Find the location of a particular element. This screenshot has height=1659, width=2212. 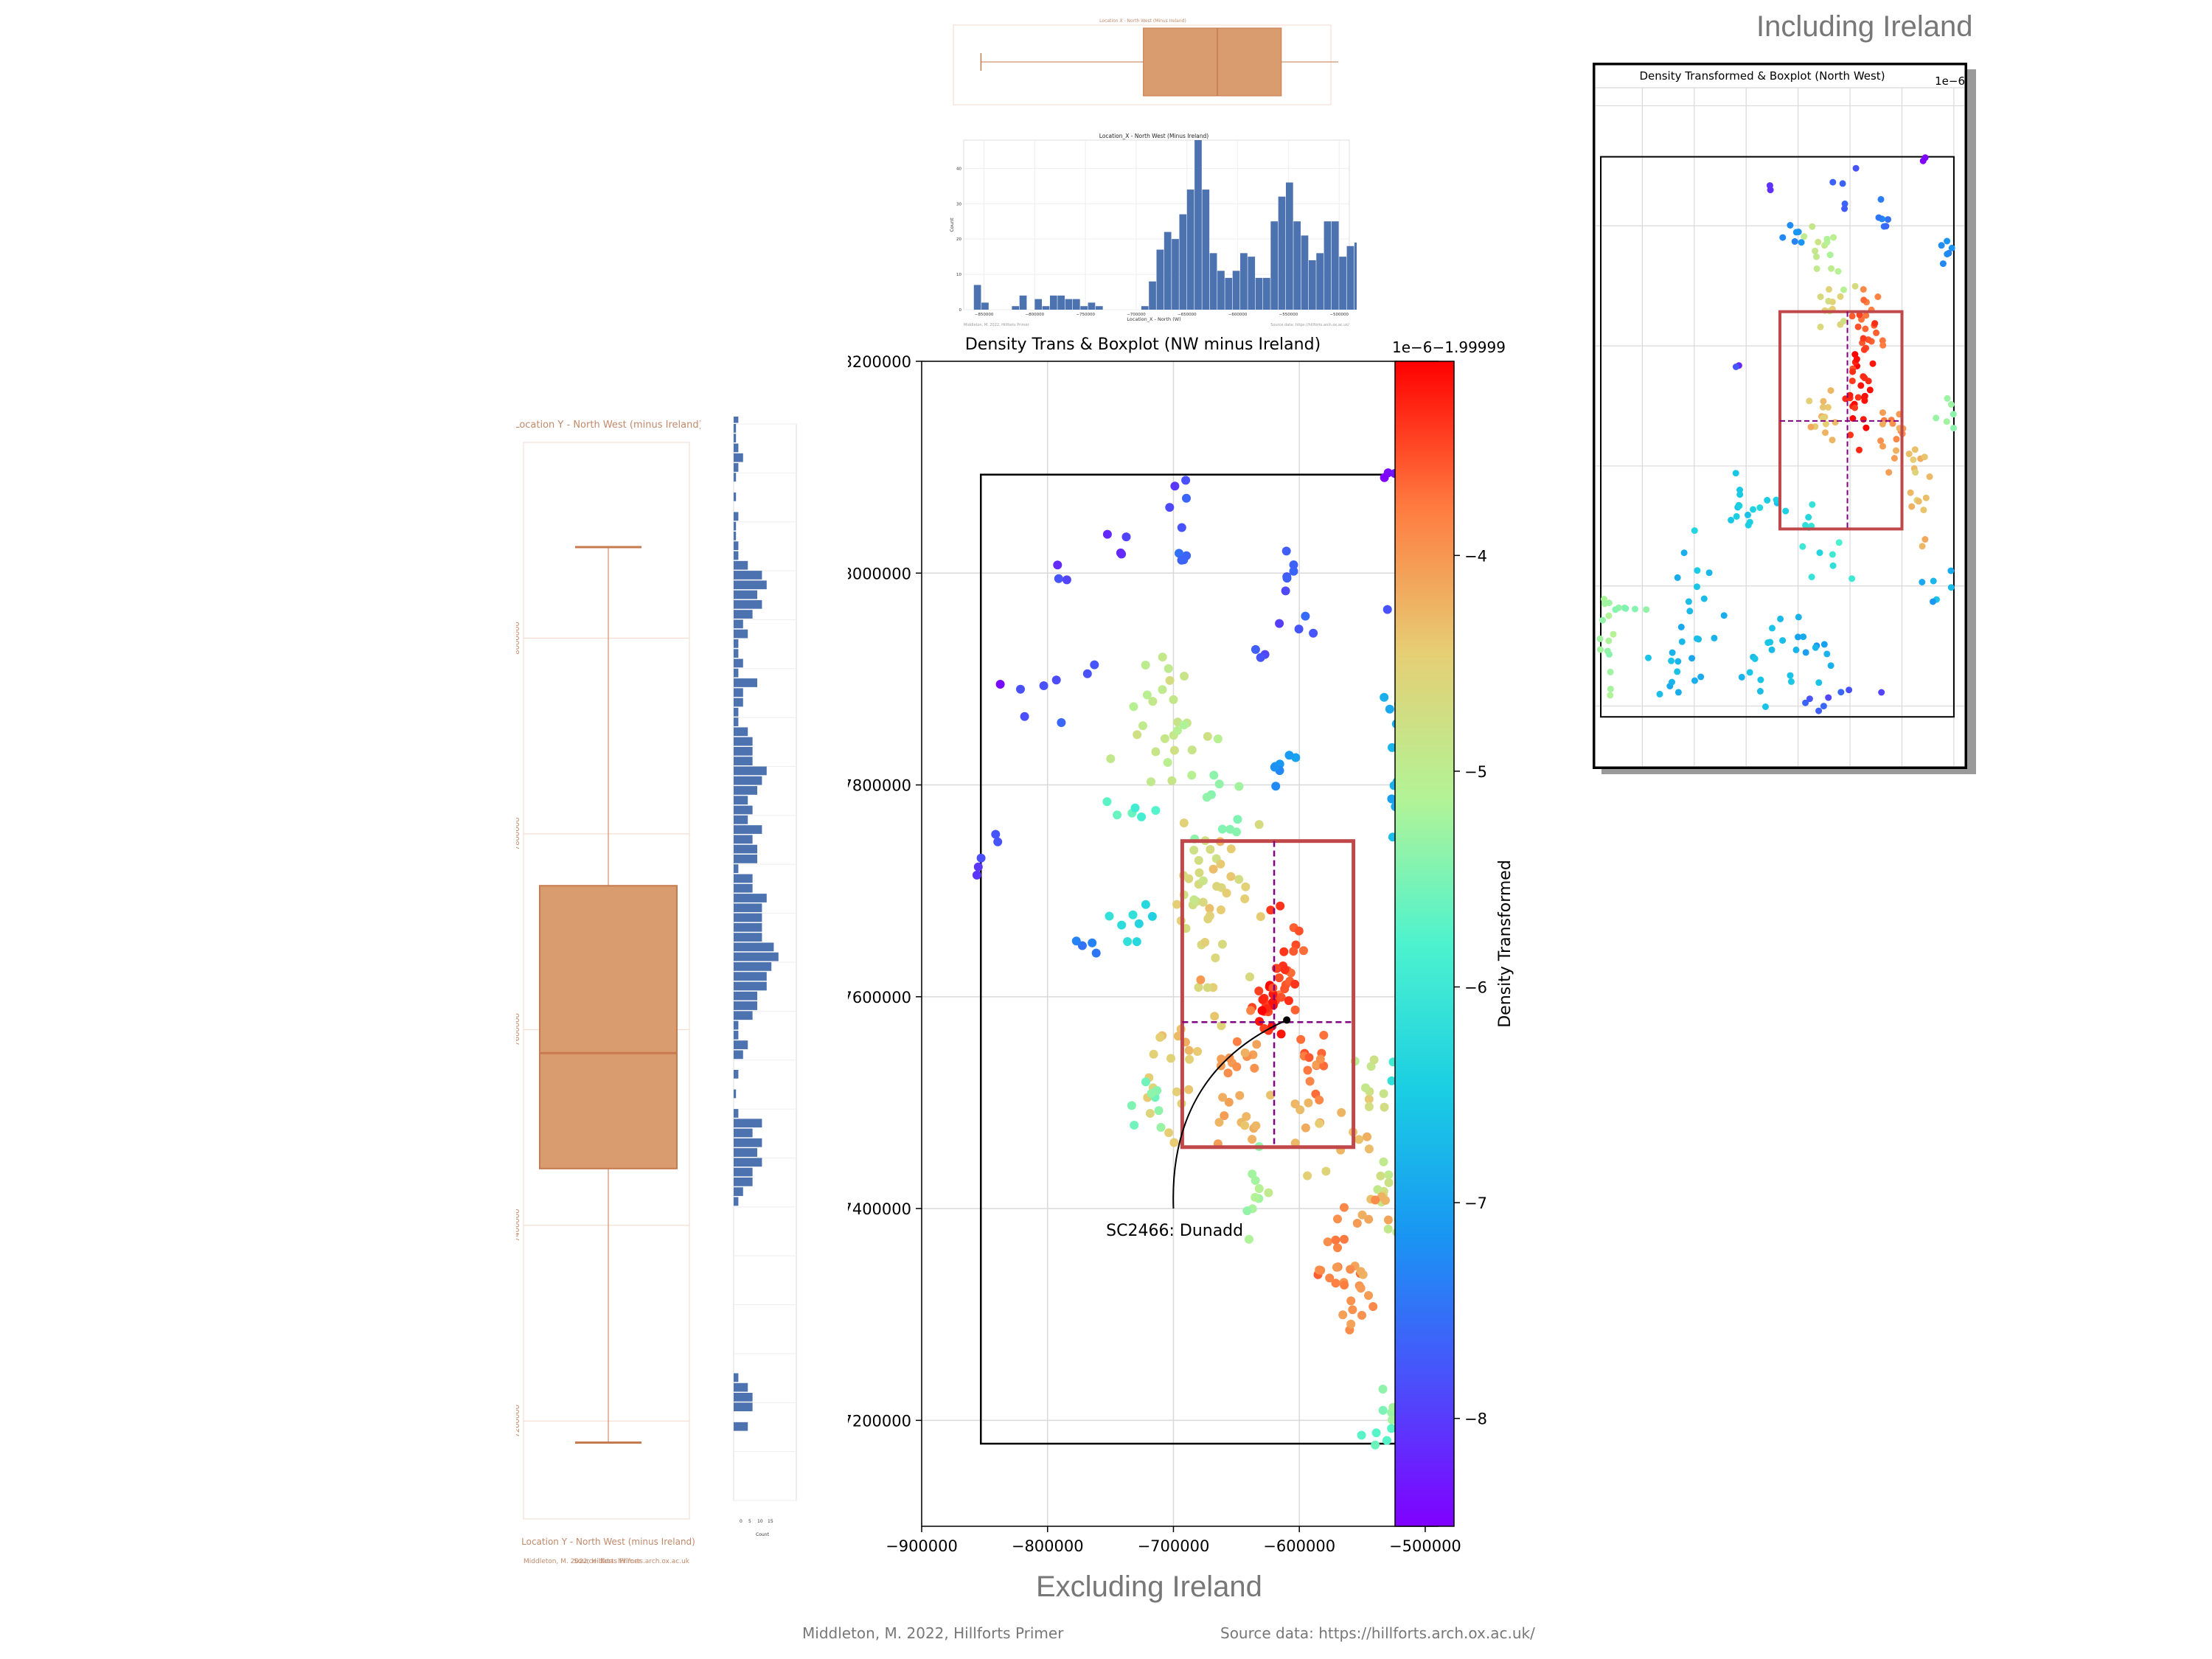

left-boxplot-tick-label: 7200000 is located at coordinates (518, 1421).